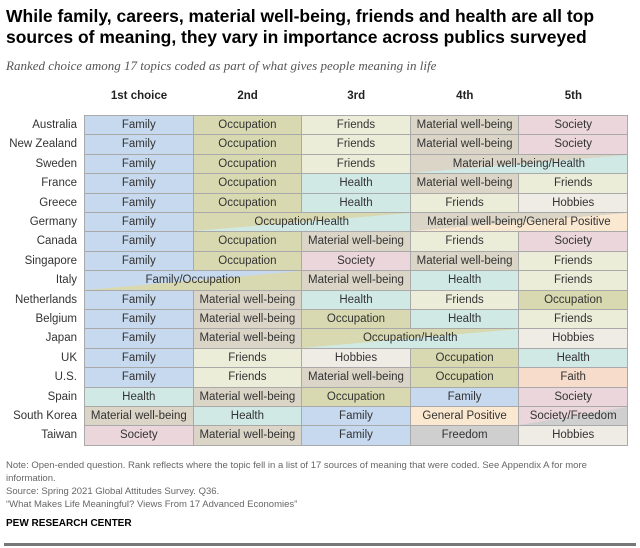 The width and height of the screenshot is (640, 548). Describe the element at coordinates (465, 417) in the screenshot. I see `rank-cell: General Positive` at that location.